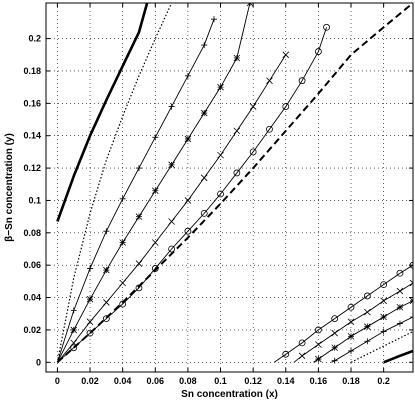  Describe the element at coordinates (32, 136) in the screenshot. I see `y-tick-label: 0.14` at that location.